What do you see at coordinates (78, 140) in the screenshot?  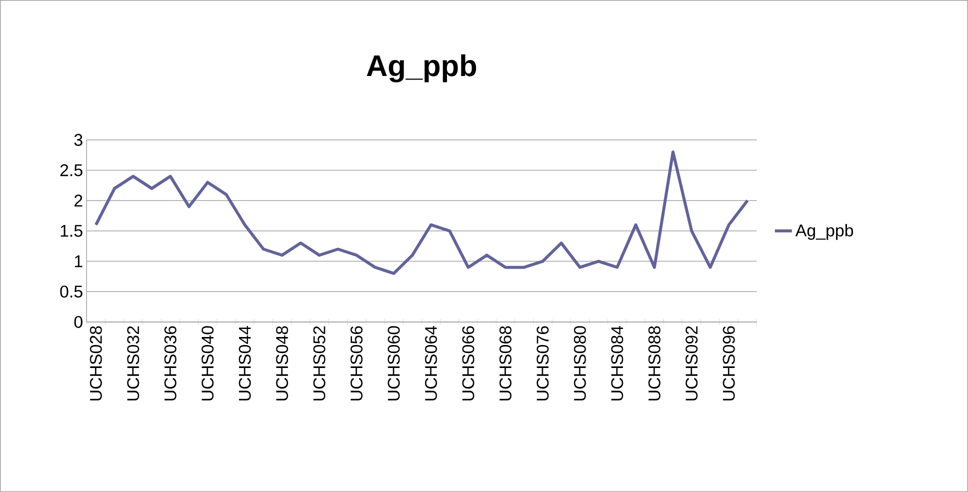 I see `y-tick-label: 3` at bounding box center [78, 140].